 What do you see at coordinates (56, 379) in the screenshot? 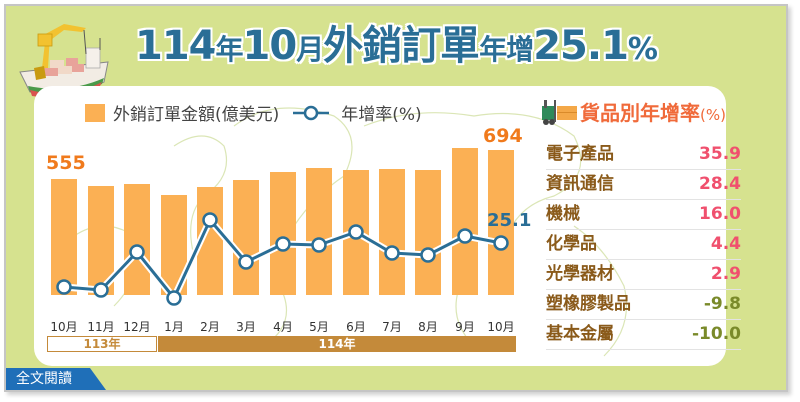
I see `read-full-text-button: 全文閱讀` at bounding box center [56, 379].